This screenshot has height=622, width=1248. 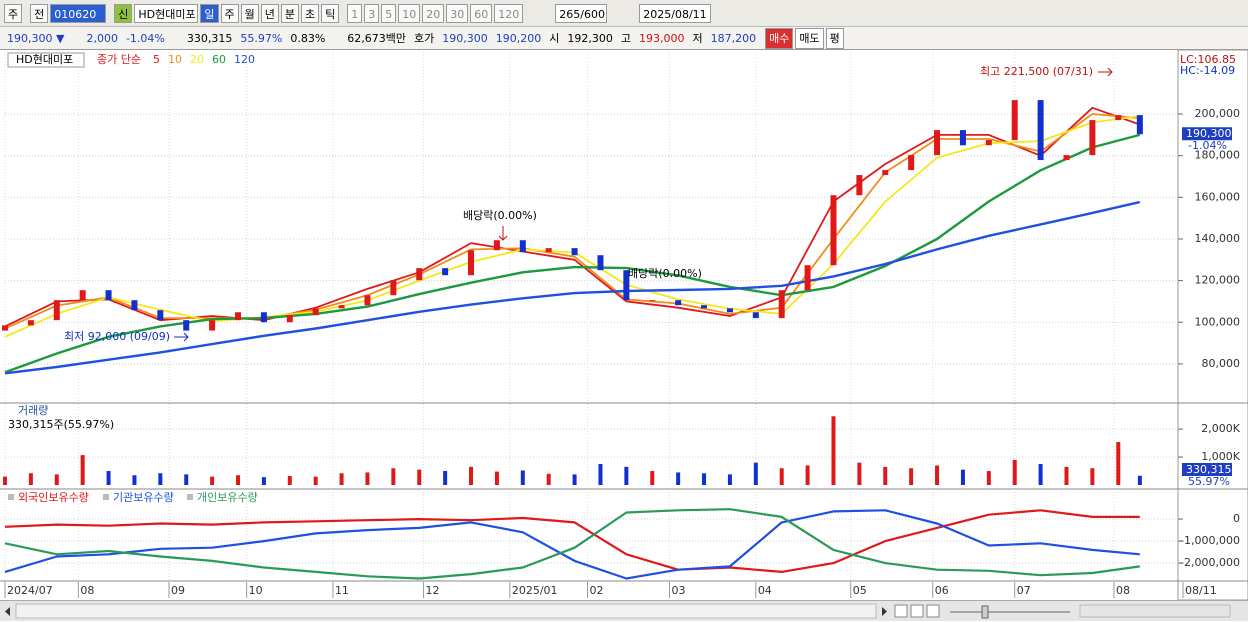 What do you see at coordinates (554, 38) in the screenshot?
I see `quote-field: 시` at bounding box center [554, 38].